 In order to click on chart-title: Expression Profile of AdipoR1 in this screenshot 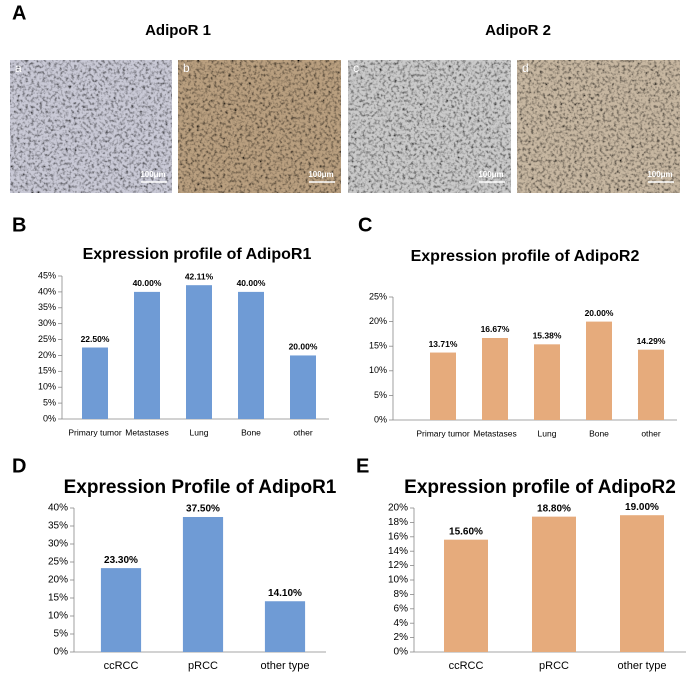, I will do `click(200, 487)`.